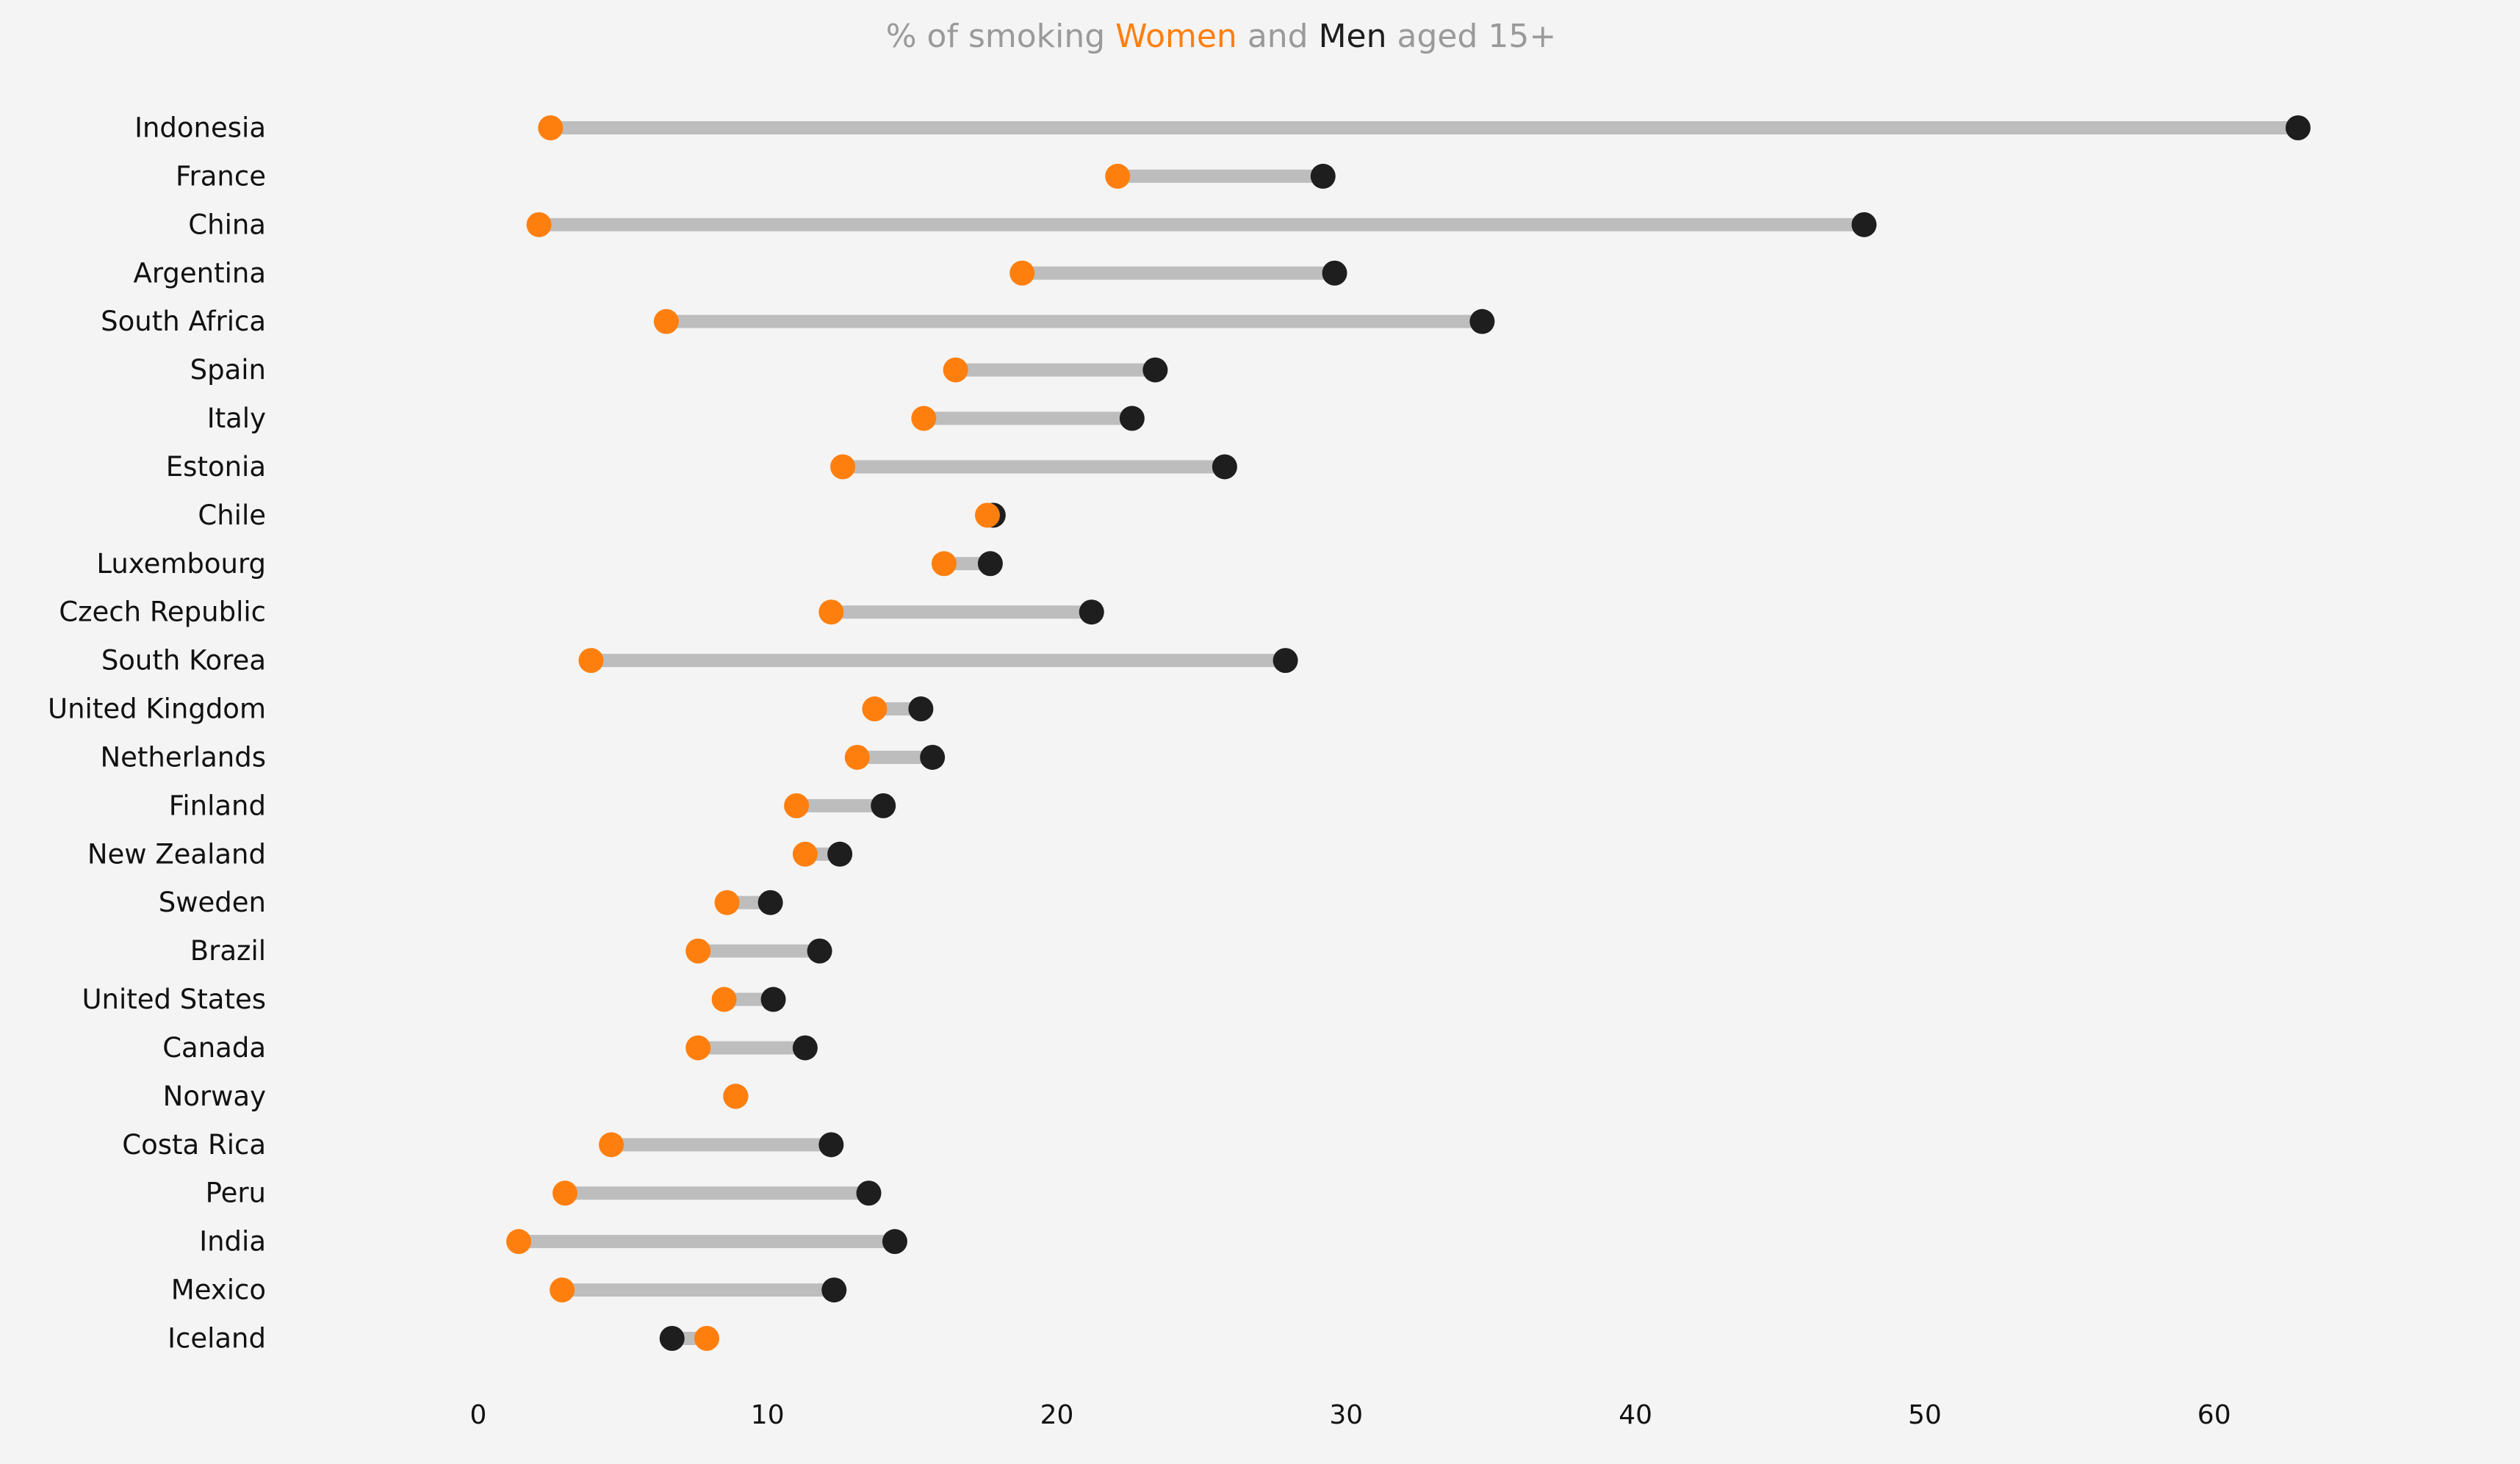  I want to click on dot-men-iceland, so click(672, 1338).